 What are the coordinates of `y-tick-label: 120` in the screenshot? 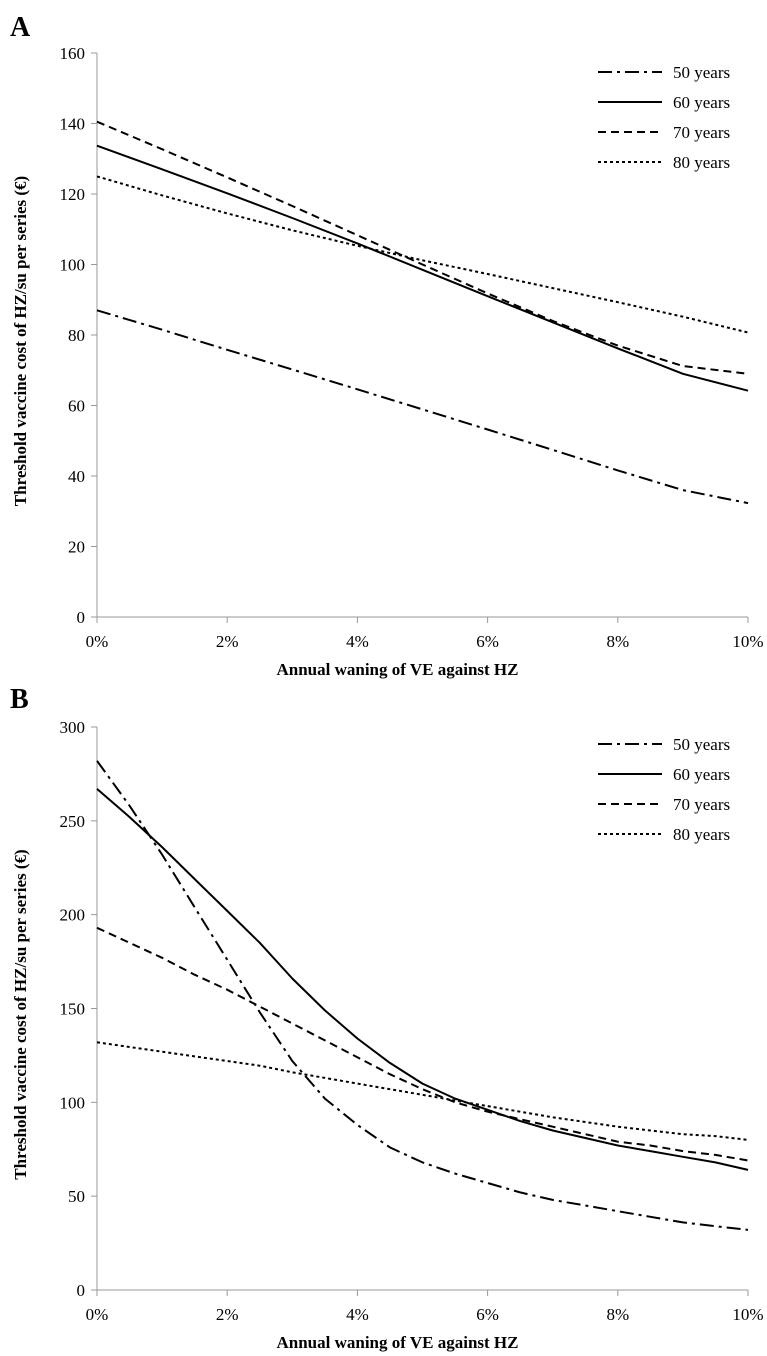 It's located at (73, 194).